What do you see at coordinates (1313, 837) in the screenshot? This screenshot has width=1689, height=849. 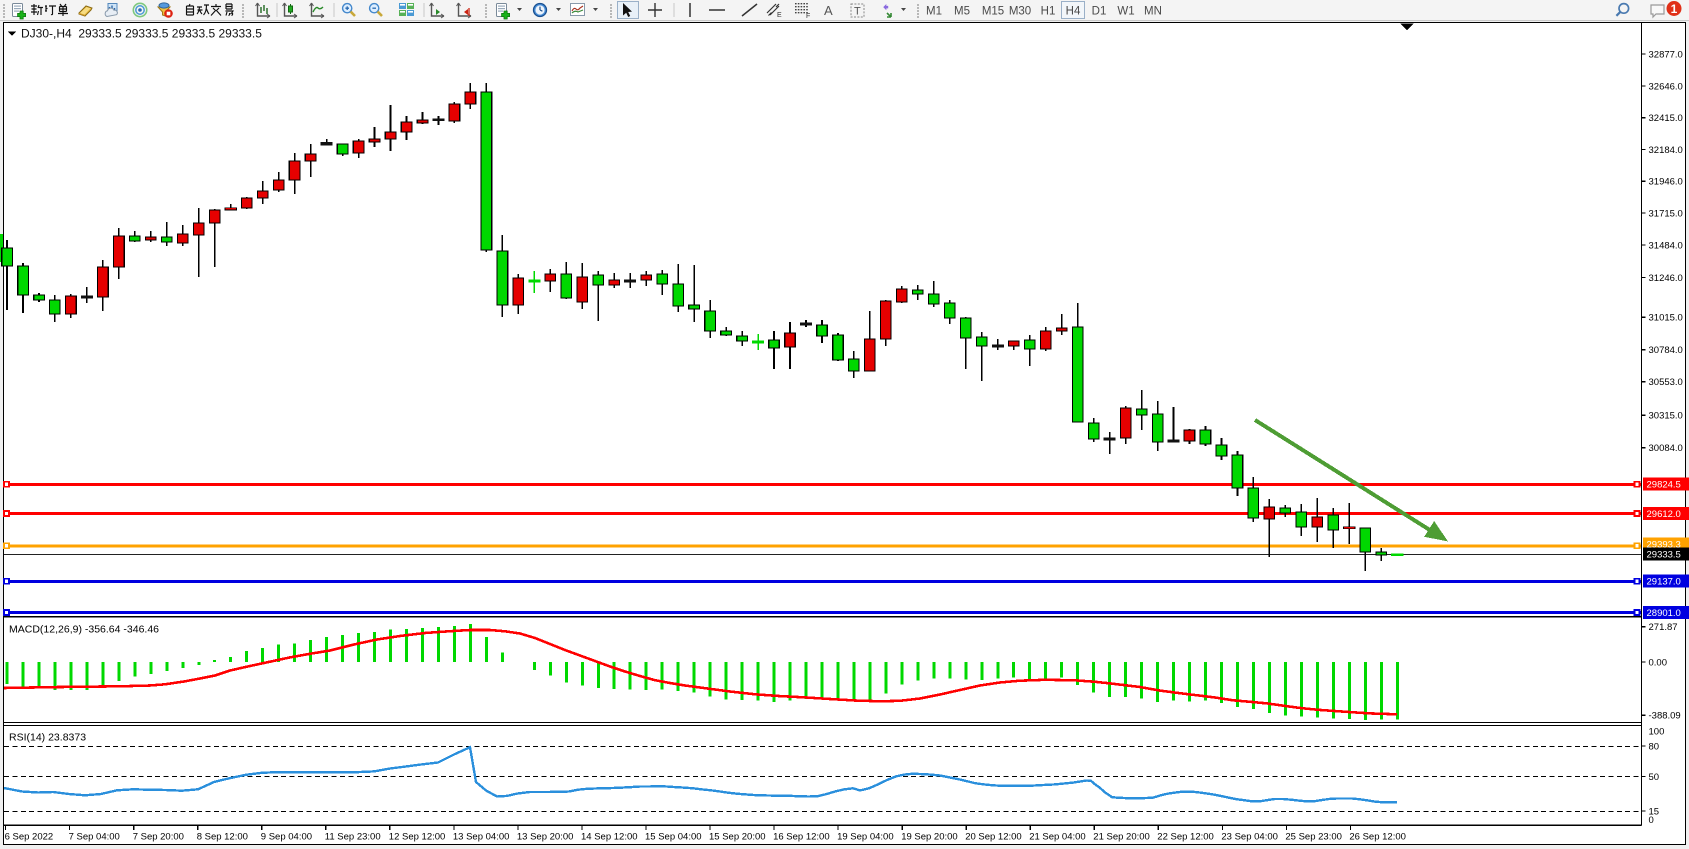 I see `svg-text: 25 Sep 23:00` at bounding box center [1313, 837].